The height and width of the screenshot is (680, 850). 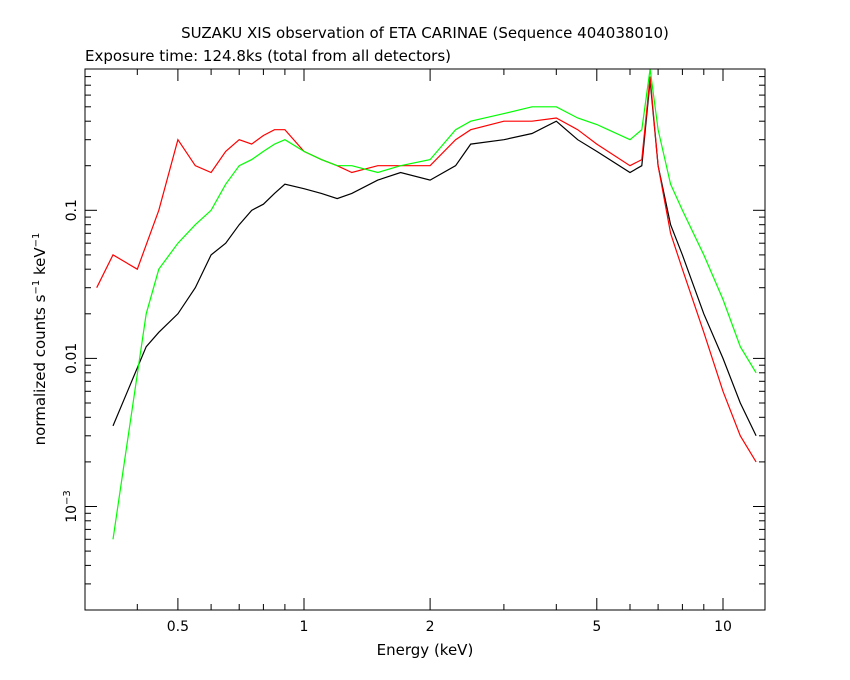 I want to click on y-tick-label: 0.01, so click(x=72, y=358).